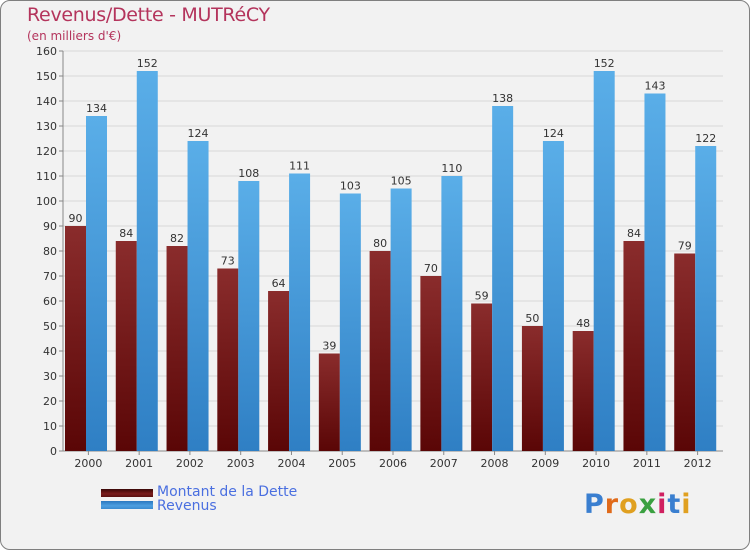 The height and width of the screenshot is (550, 750). I want to click on y-tick-label: 0, so click(53, 451).